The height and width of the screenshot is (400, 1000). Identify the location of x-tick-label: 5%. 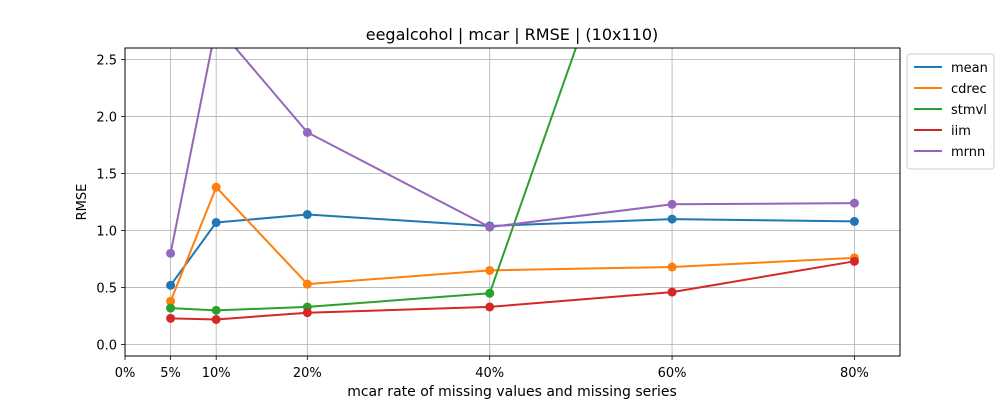
(170, 373).